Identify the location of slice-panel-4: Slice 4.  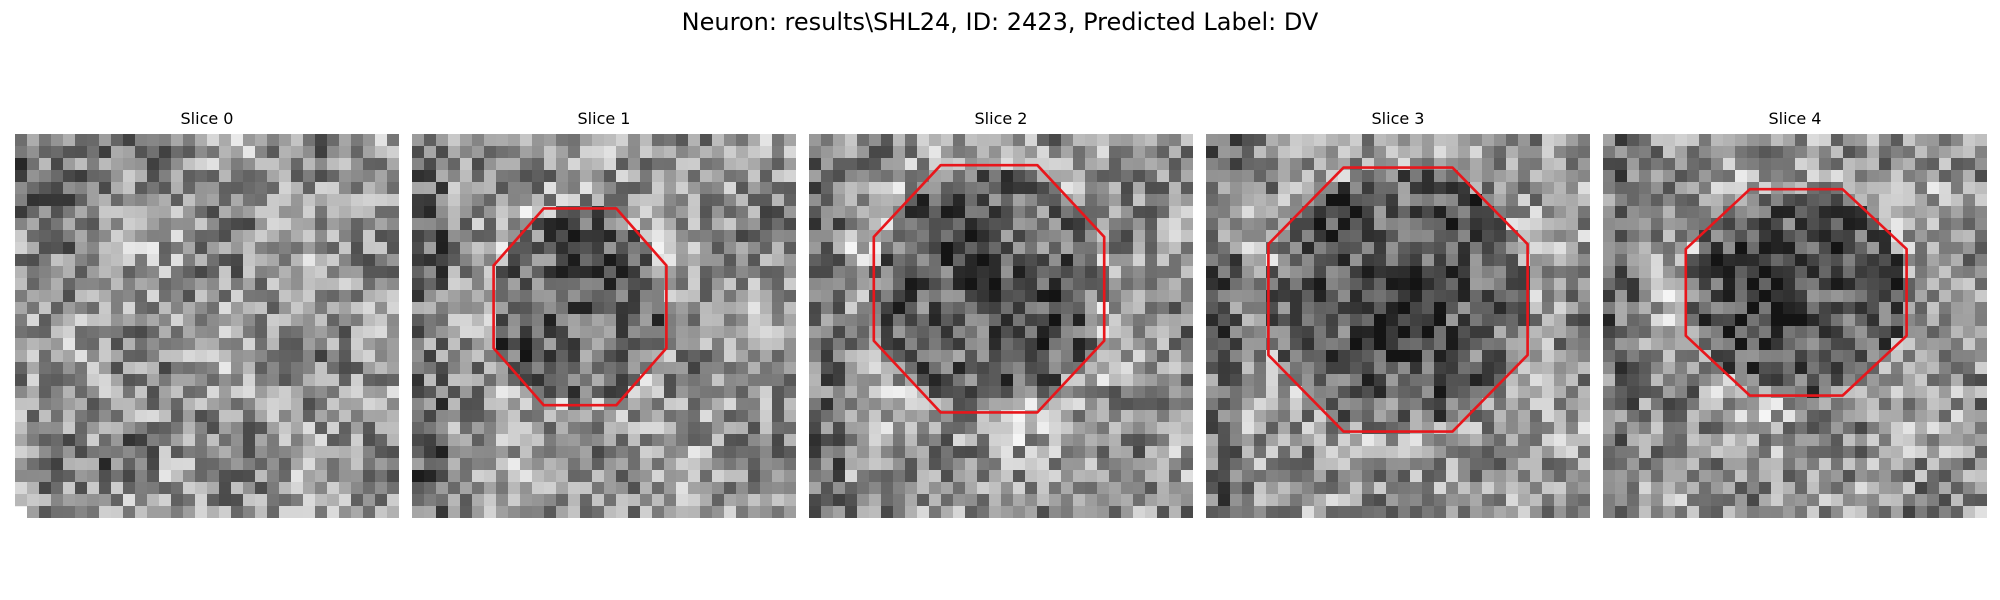
(1795, 313).